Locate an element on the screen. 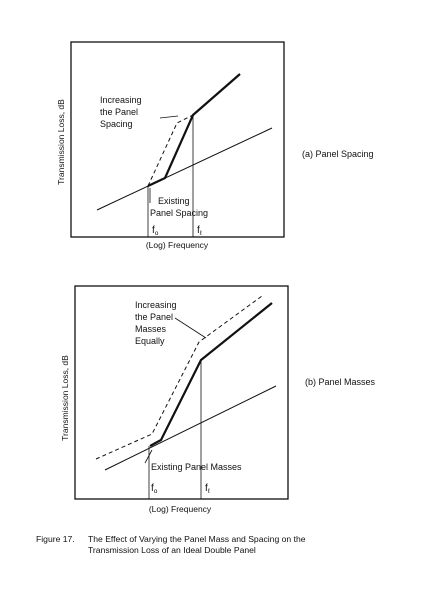 The width and height of the screenshot is (424, 600). panel-a-fl-label: fℓ is located at coordinates (200, 231).